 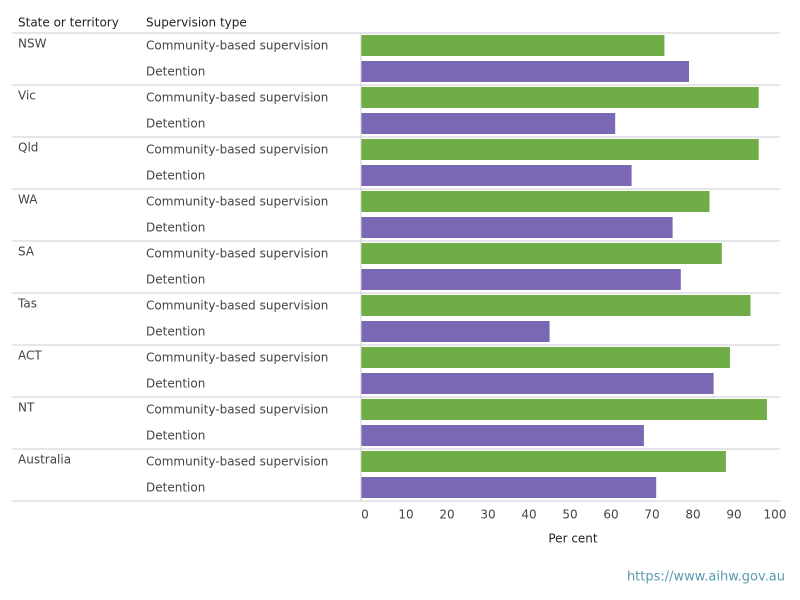 What do you see at coordinates (651, 515) in the screenshot?
I see `x-tick-label: 70` at bounding box center [651, 515].